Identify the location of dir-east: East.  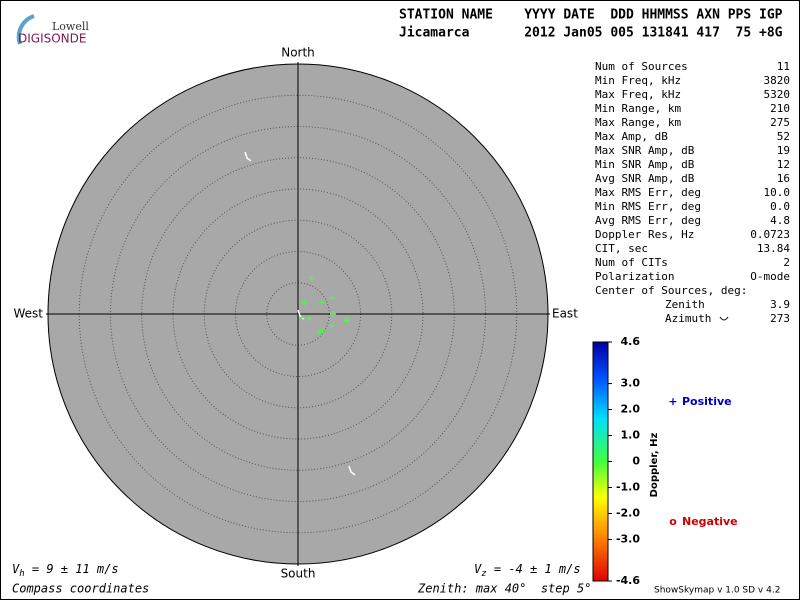
(565, 314).